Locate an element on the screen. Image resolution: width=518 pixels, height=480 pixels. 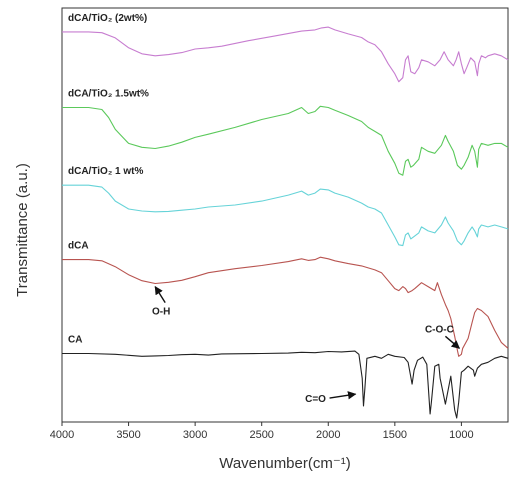
series-label-2: dCA/TiO₂ 1 wt% is located at coordinates (105, 171).